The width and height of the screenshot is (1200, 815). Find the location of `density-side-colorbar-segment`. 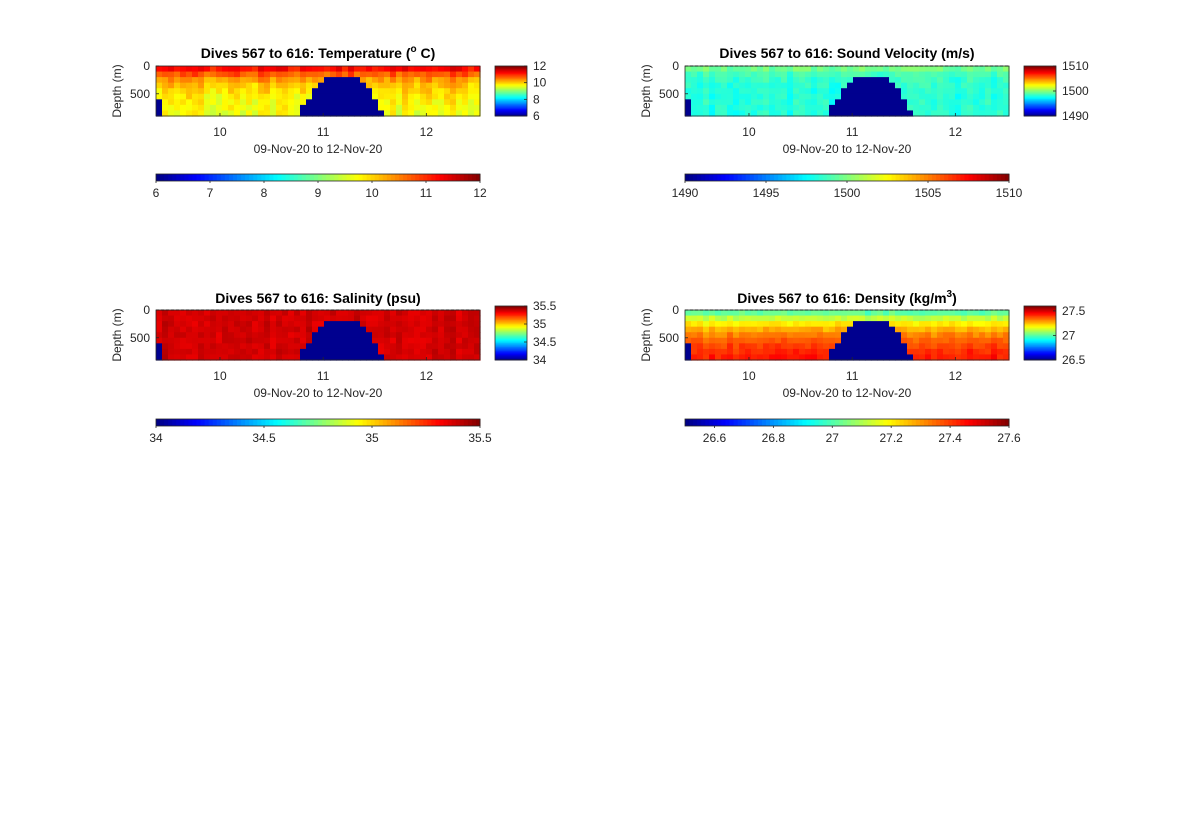

density-side-colorbar-segment is located at coordinates (1040, 335).